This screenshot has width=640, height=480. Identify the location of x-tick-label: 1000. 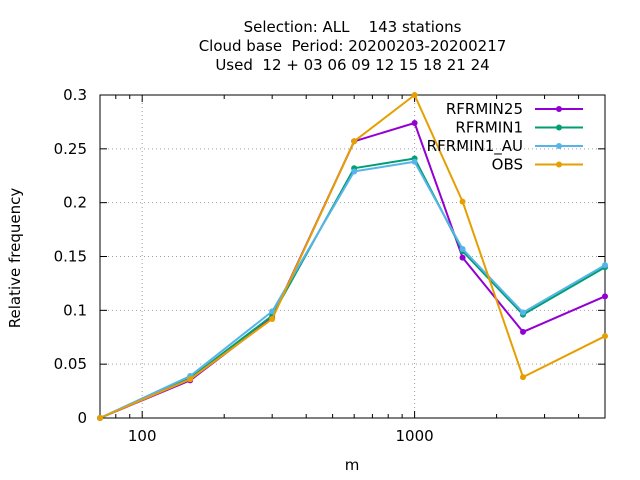
(415, 436).